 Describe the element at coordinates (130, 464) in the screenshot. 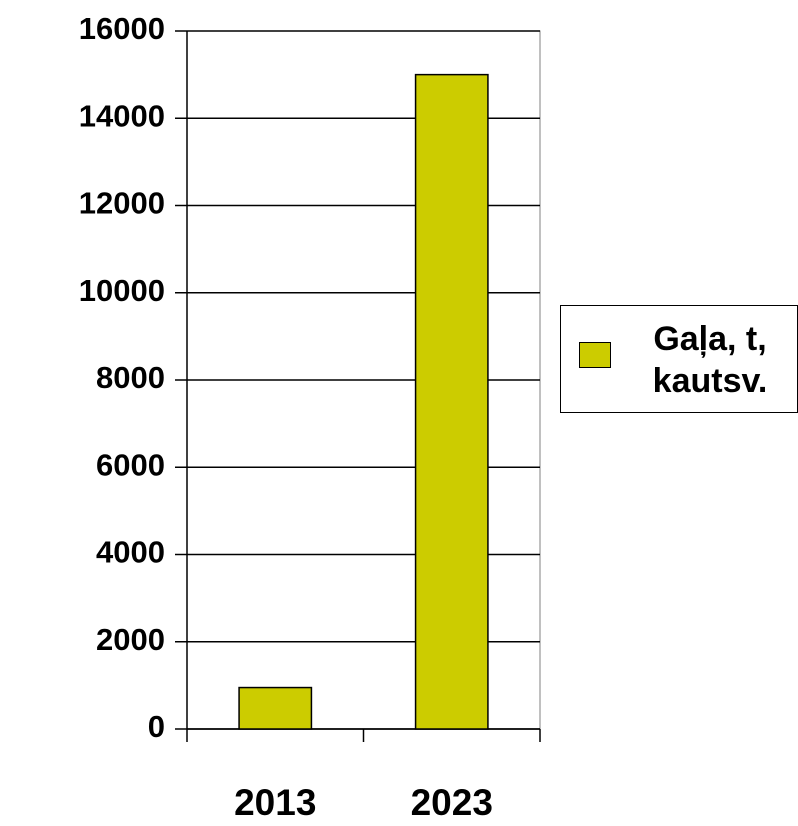

I see `y-tick-label: 6000` at that location.